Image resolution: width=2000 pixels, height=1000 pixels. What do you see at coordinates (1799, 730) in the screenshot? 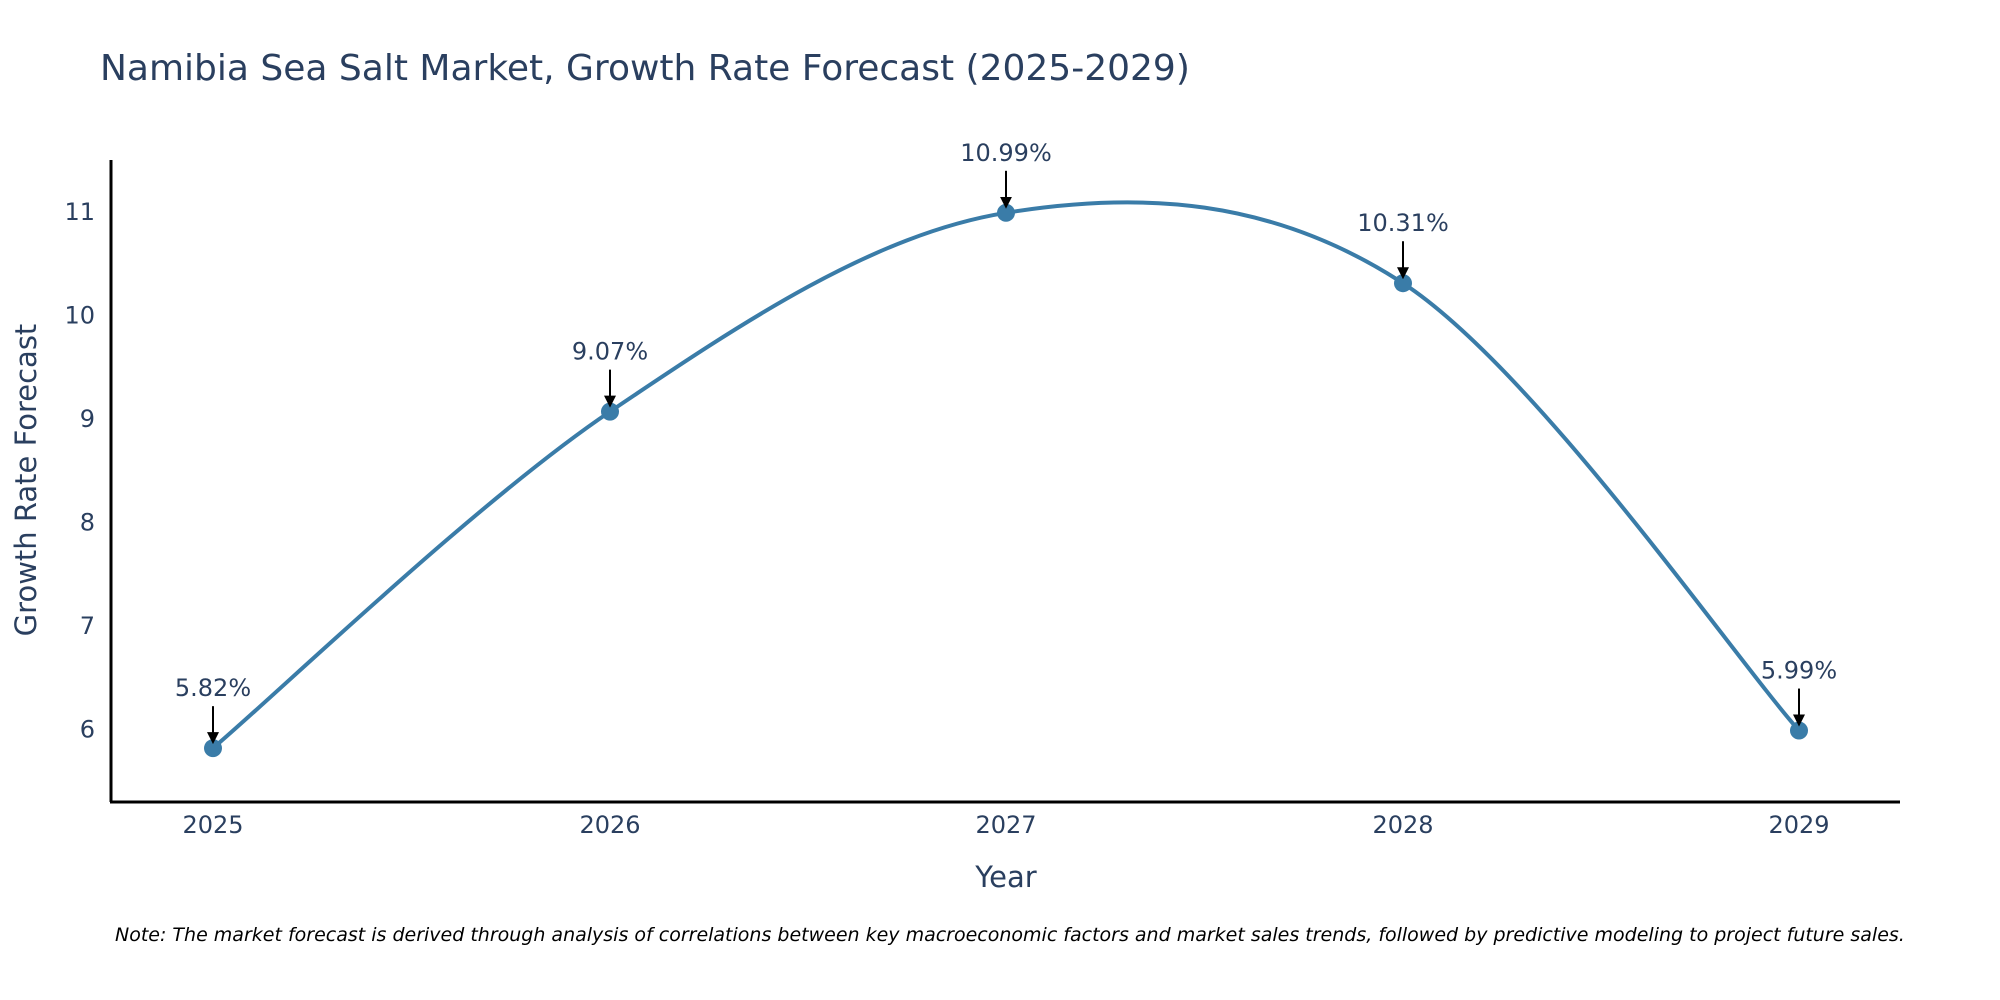
I see `data-point-2029` at bounding box center [1799, 730].